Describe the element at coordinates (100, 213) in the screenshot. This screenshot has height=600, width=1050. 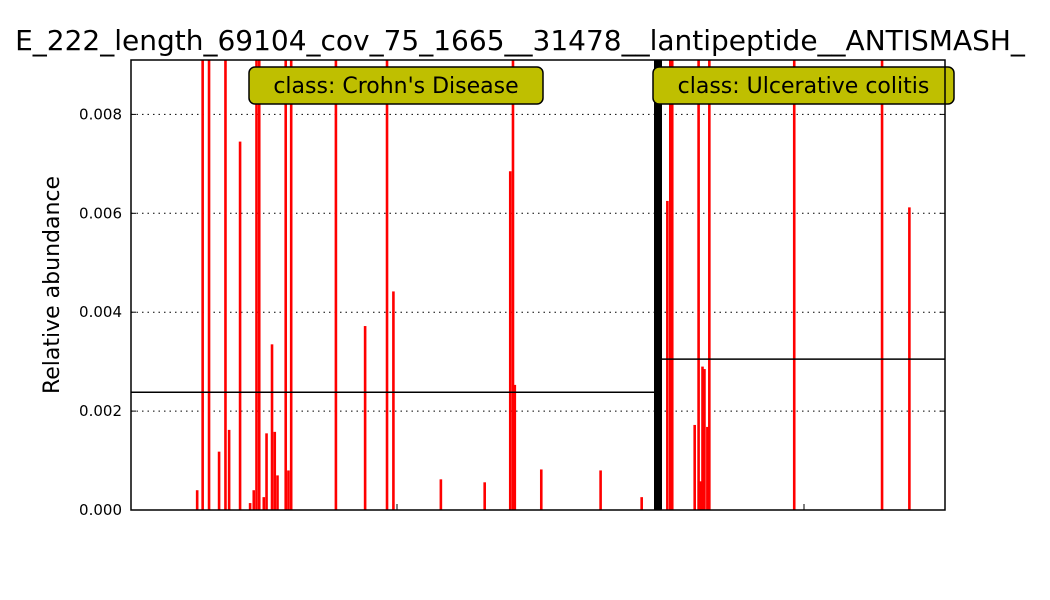
I see `y-tick-label: 0.006` at that location.